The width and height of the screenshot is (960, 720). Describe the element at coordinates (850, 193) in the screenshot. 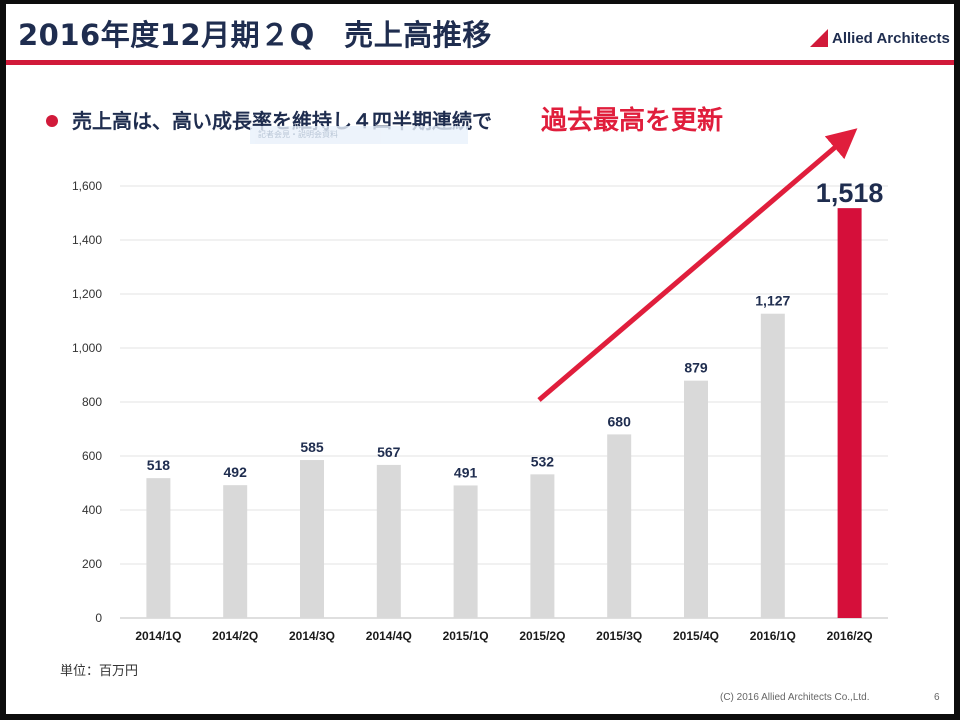

I see `value-label: 1,518` at that location.